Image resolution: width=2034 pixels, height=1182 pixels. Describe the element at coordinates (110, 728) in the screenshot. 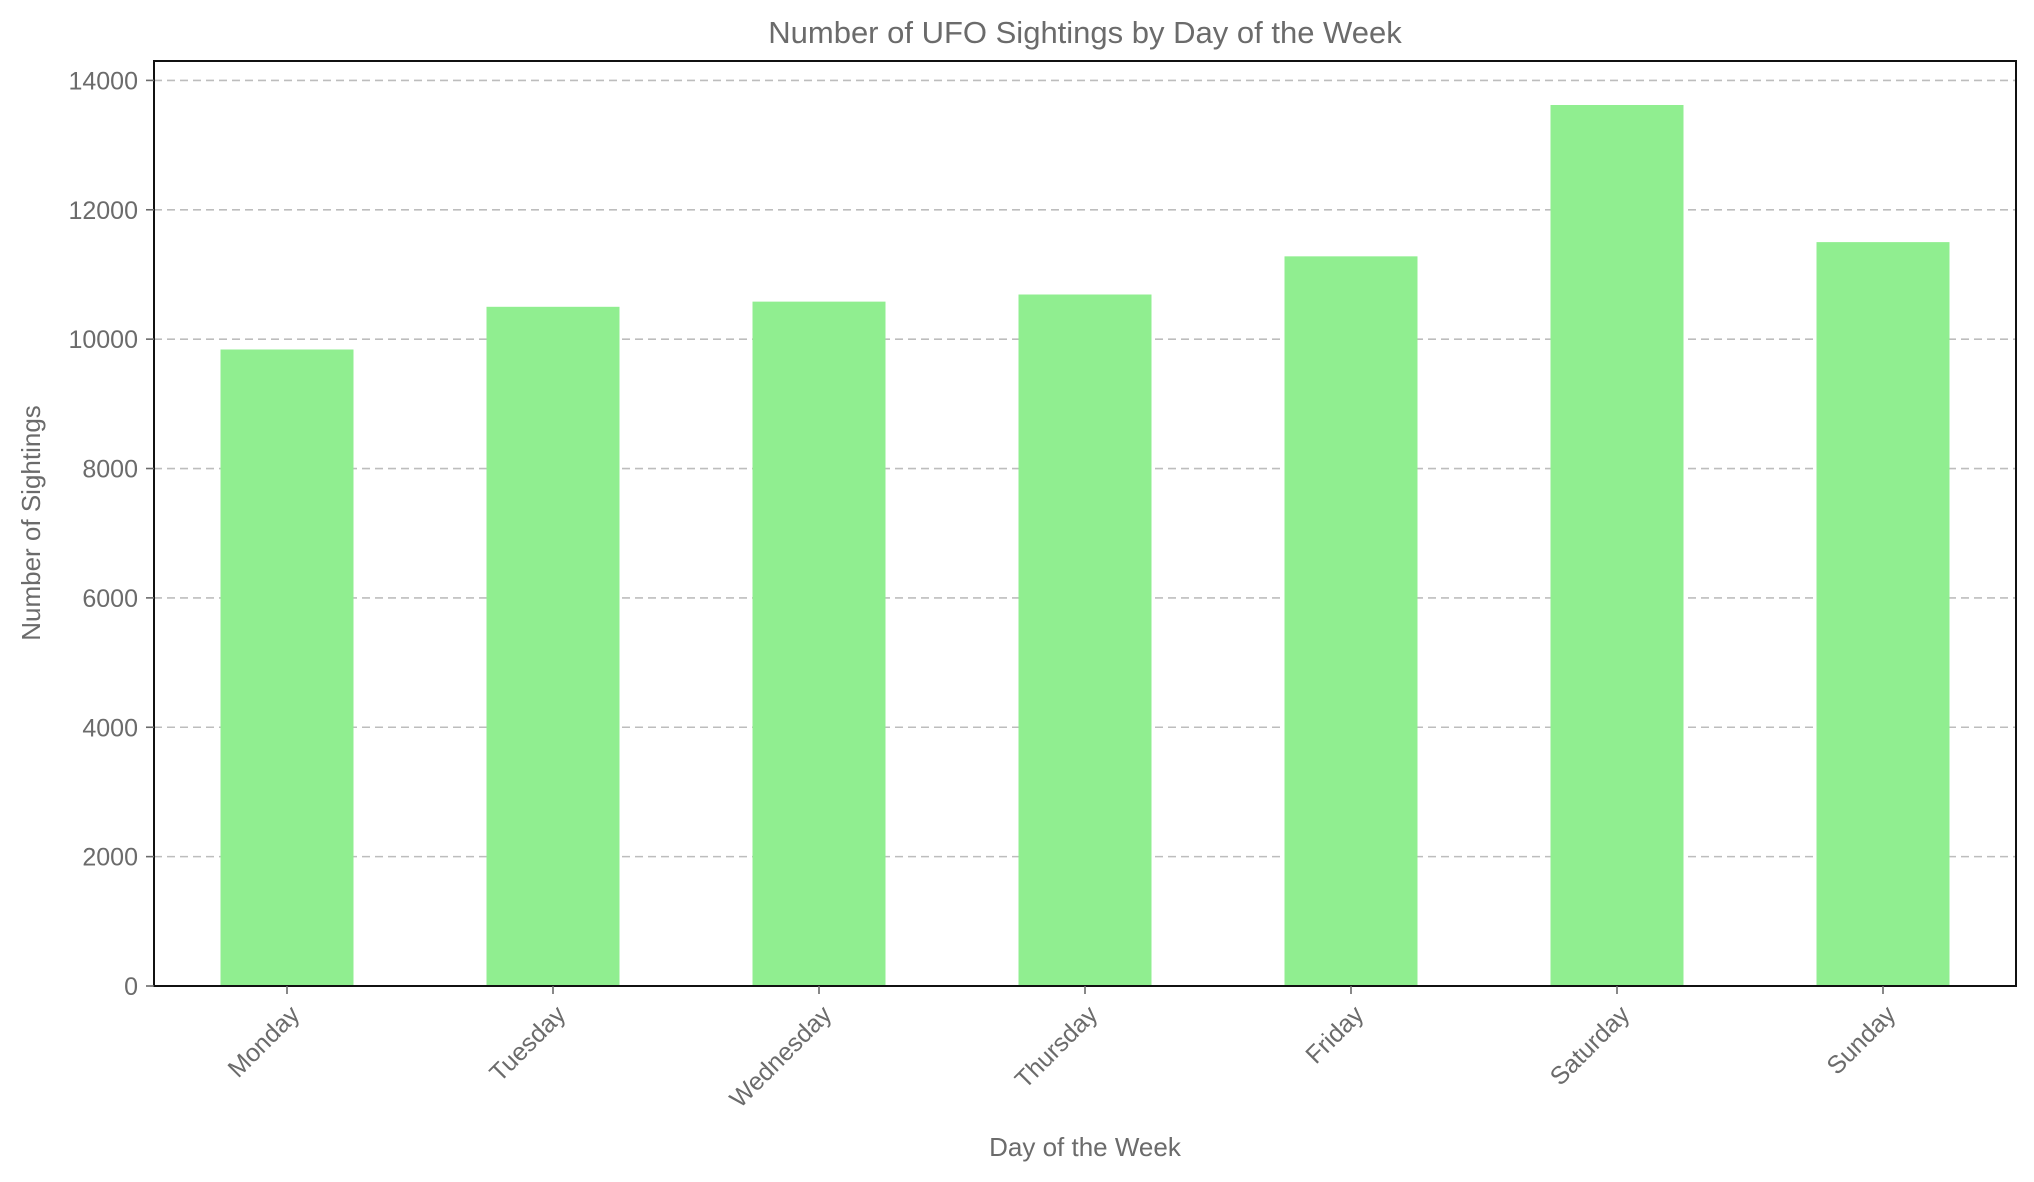

I see `y-tick-label: 4000` at that location.